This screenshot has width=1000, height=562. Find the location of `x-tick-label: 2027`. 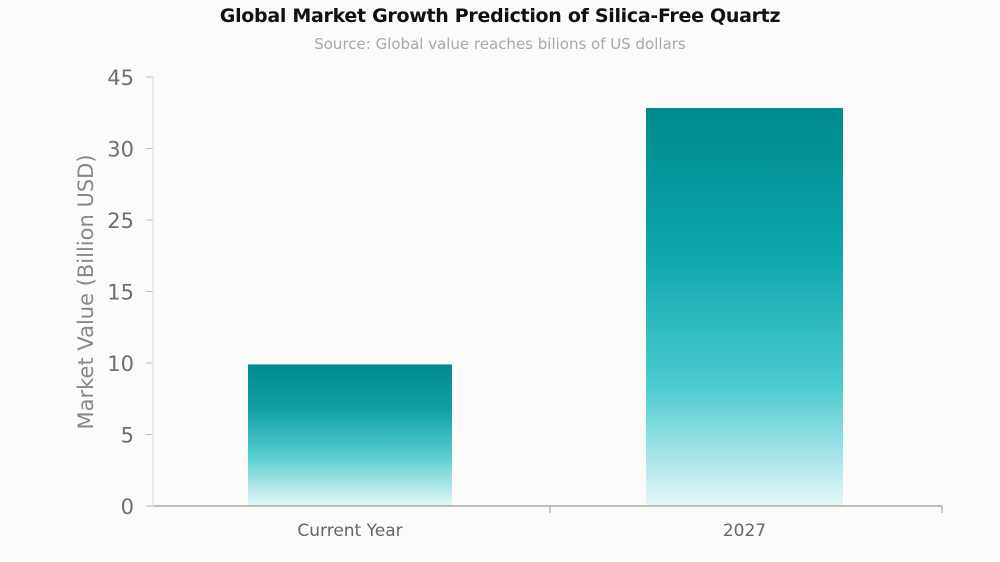

x-tick-label: 2027 is located at coordinates (744, 531).